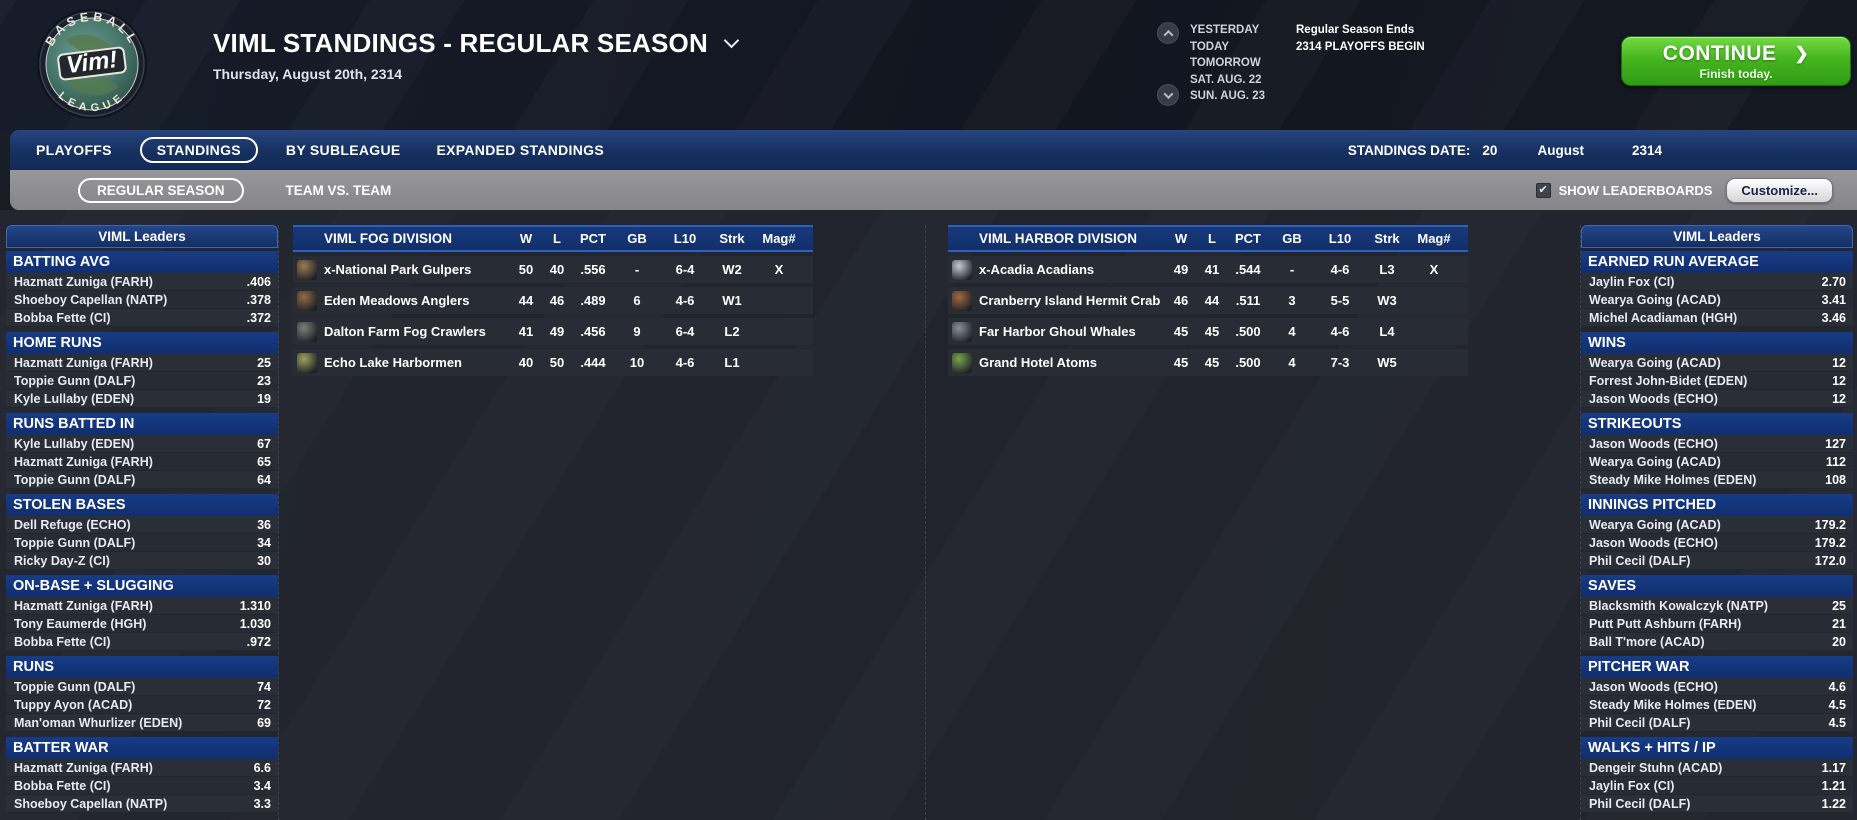 This screenshot has height=820, width=1857. I want to click on team-row: Echo Lake Harbormen 40 50 .444 10 4-6 L1, so click(553, 362).